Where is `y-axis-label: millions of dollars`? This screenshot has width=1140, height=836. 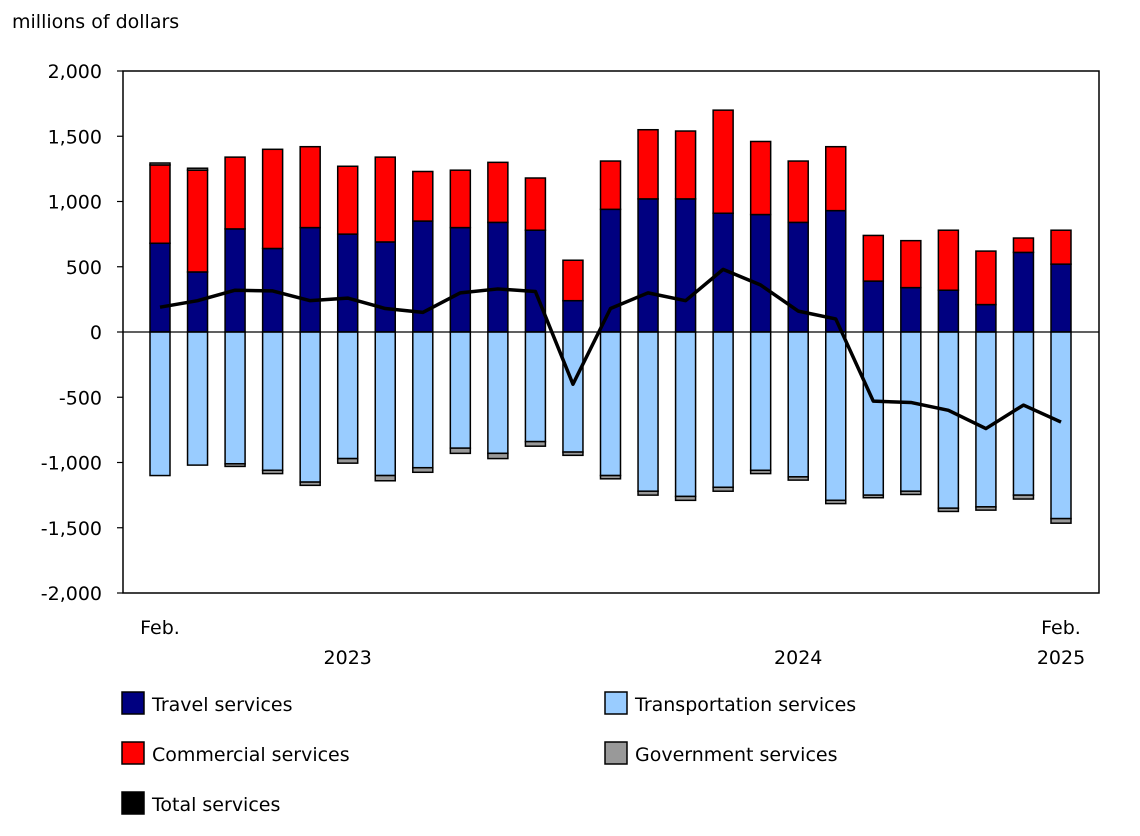
y-axis-label: millions of dollars is located at coordinates (95, 22).